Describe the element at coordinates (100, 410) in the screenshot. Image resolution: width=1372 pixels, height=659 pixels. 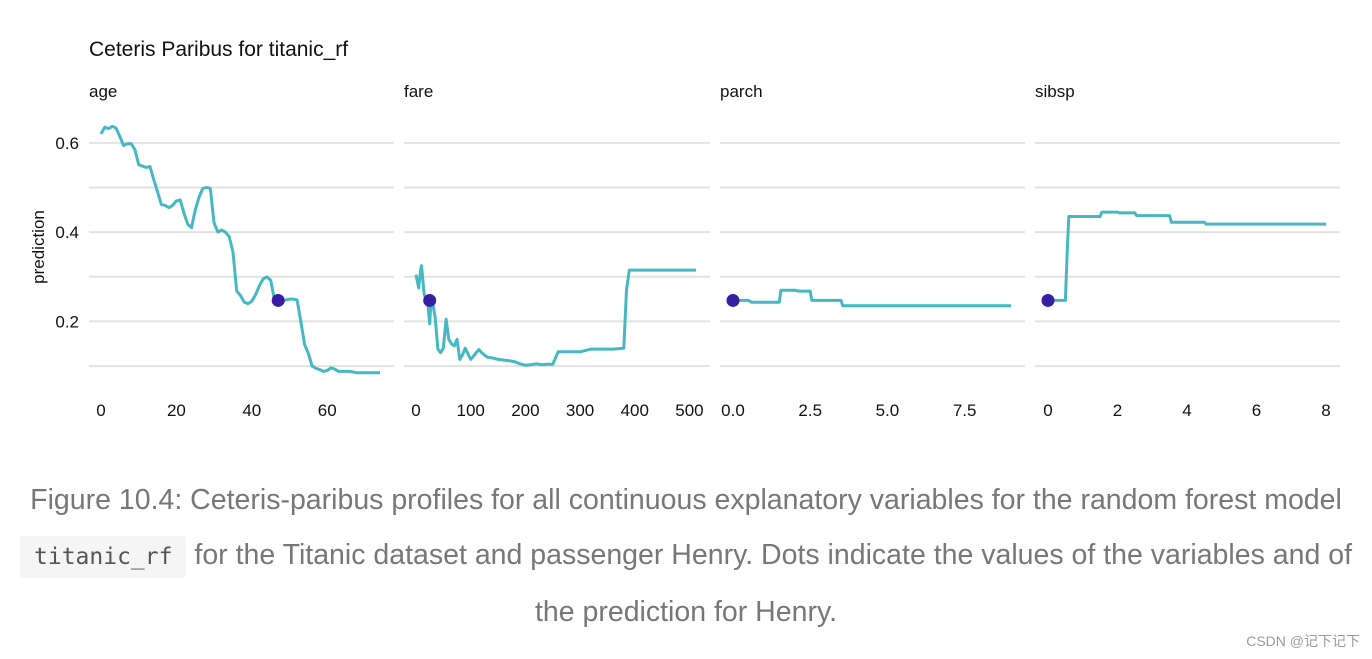
I see `x-tick-label-age: 0` at that location.